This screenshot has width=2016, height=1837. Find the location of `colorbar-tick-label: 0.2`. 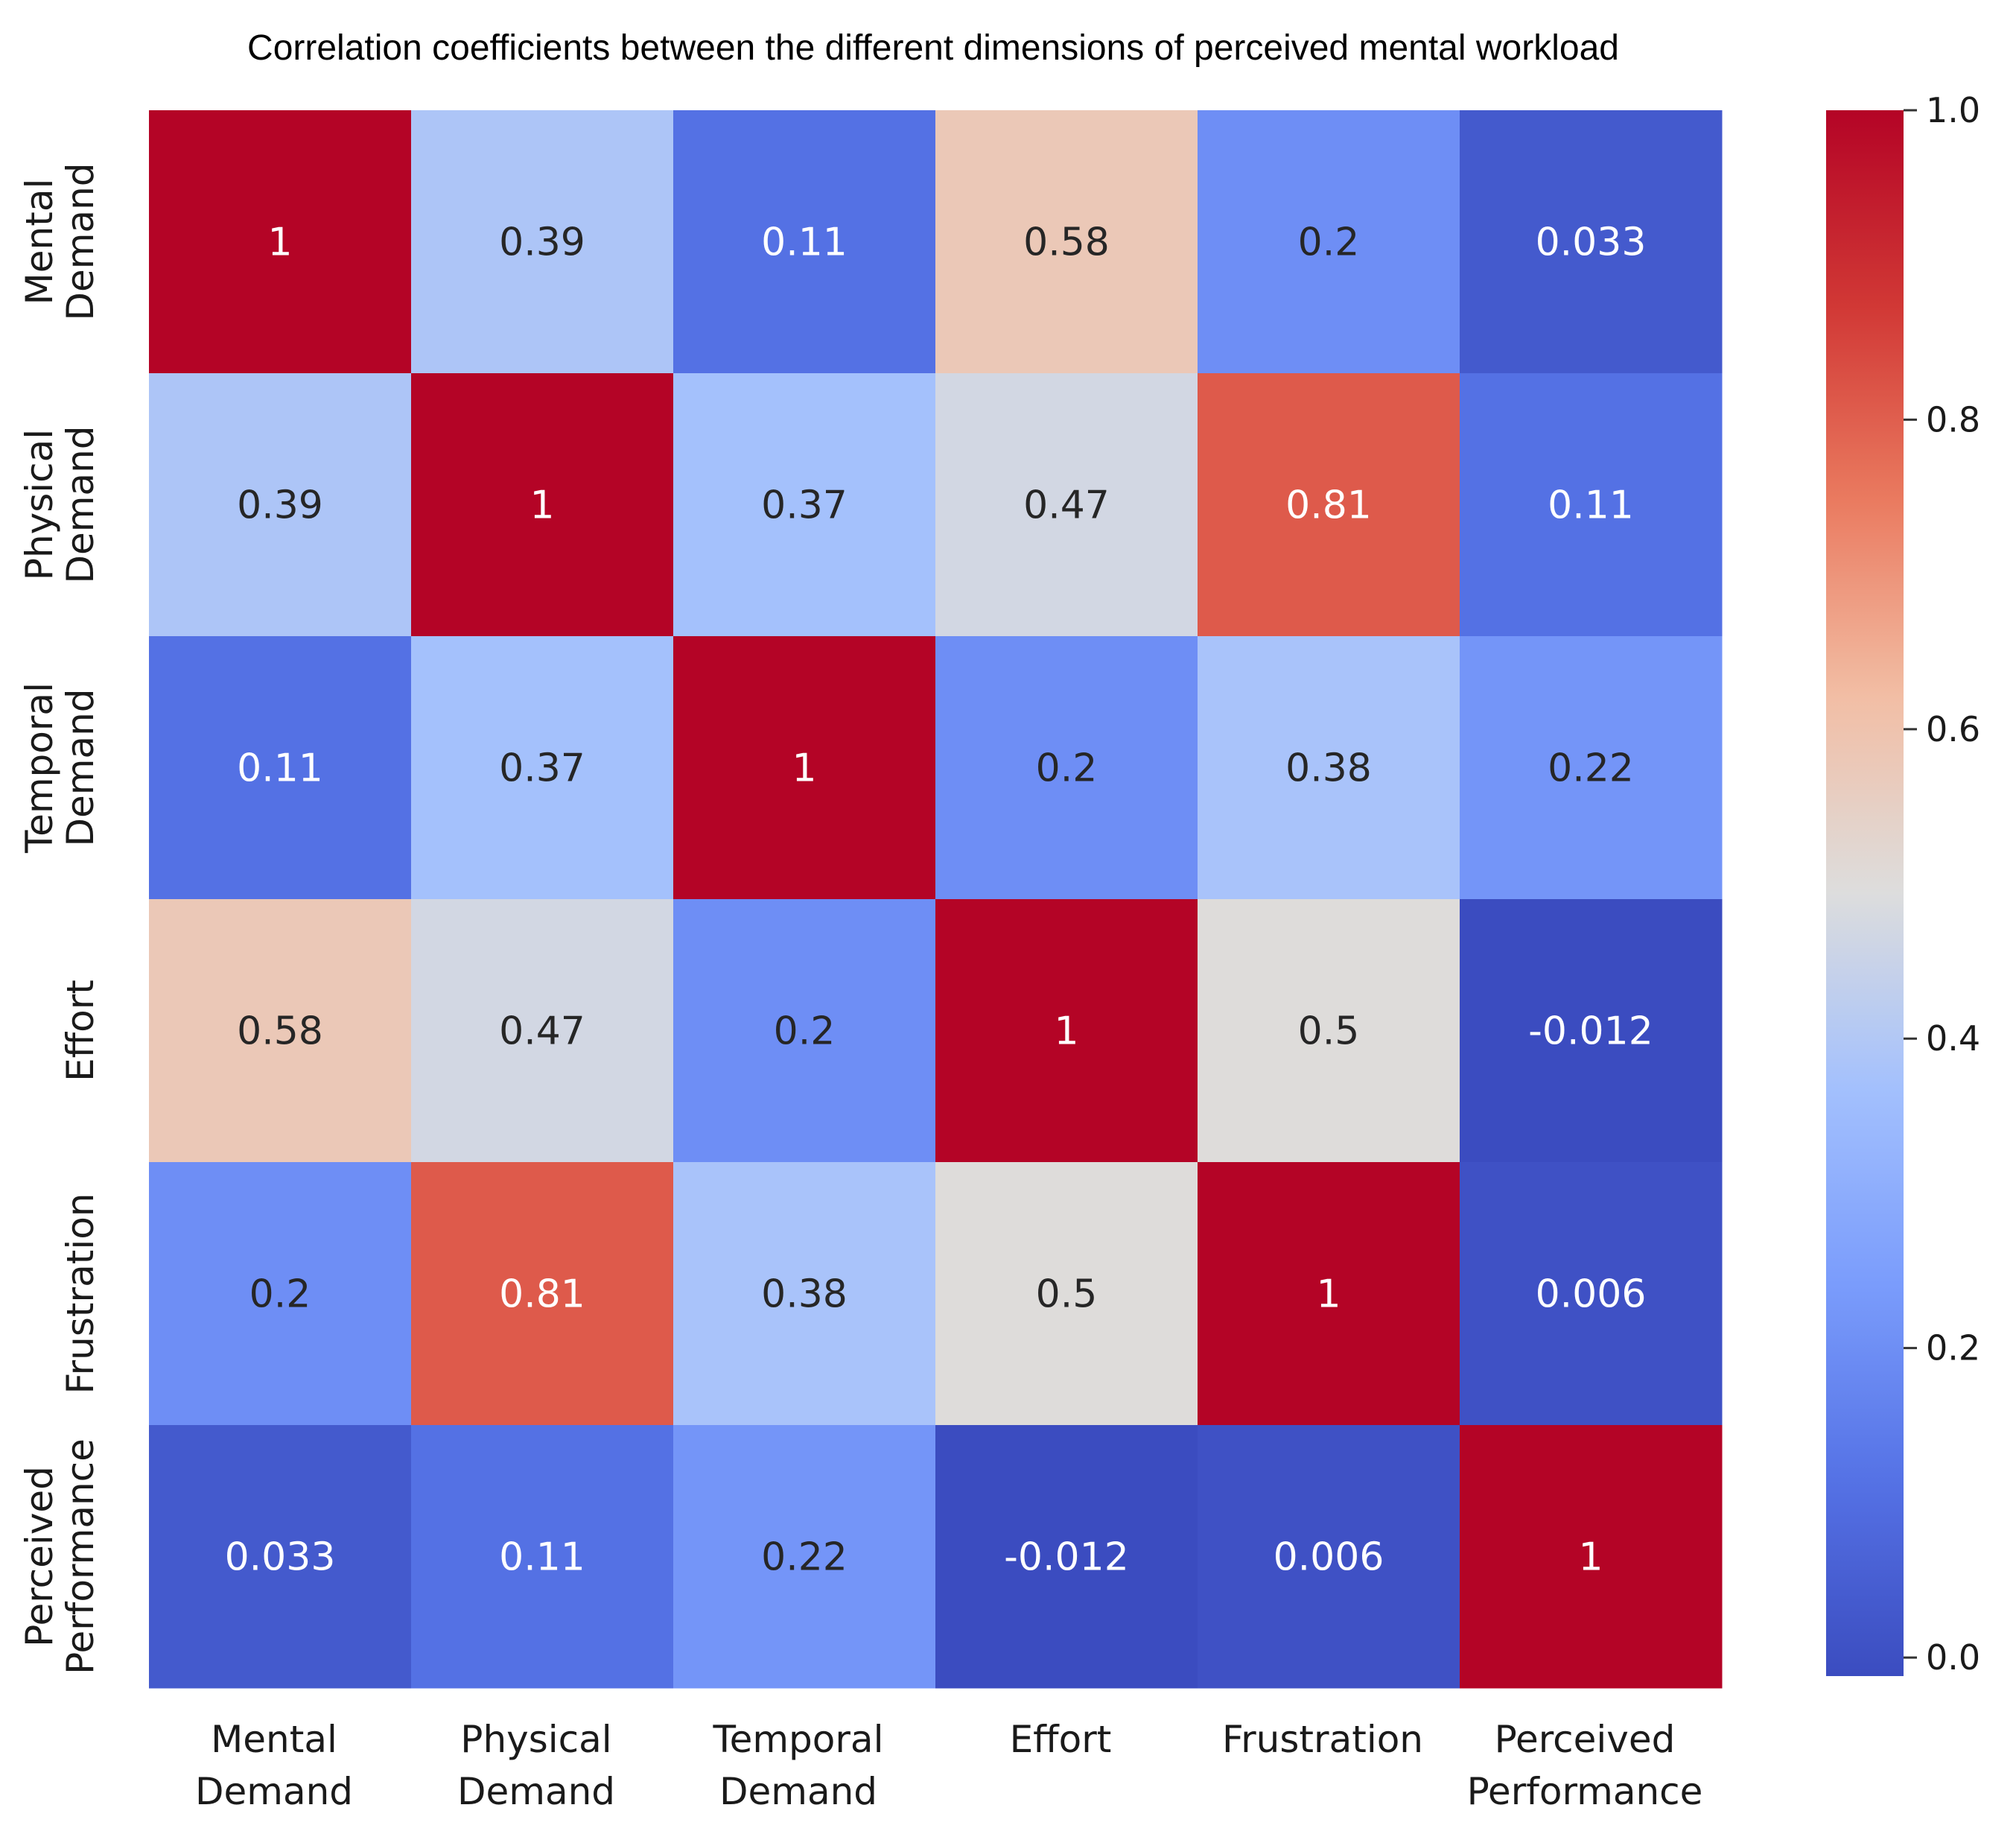

colorbar-tick-label: 0.2 is located at coordinates (1953, 1348).